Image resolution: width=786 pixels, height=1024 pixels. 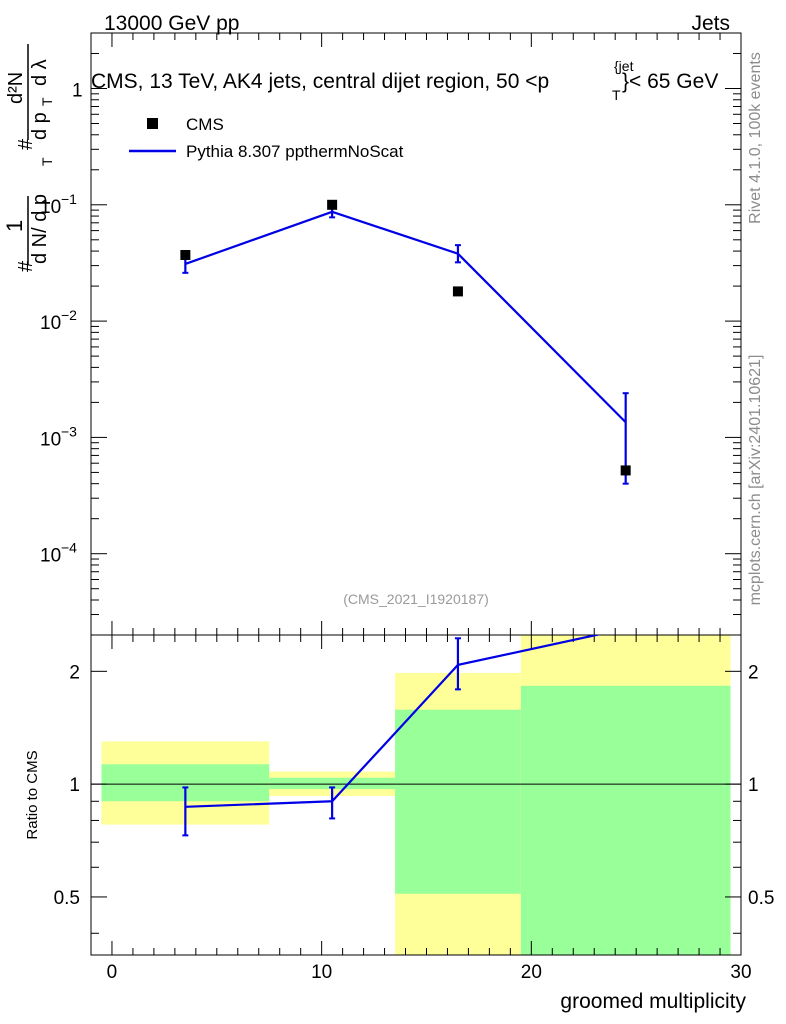 What do you see at coordinates (753, 785) in the screenshot?
I see `ratio-ytick-label-right: 1` at bounding box center [753, 785].